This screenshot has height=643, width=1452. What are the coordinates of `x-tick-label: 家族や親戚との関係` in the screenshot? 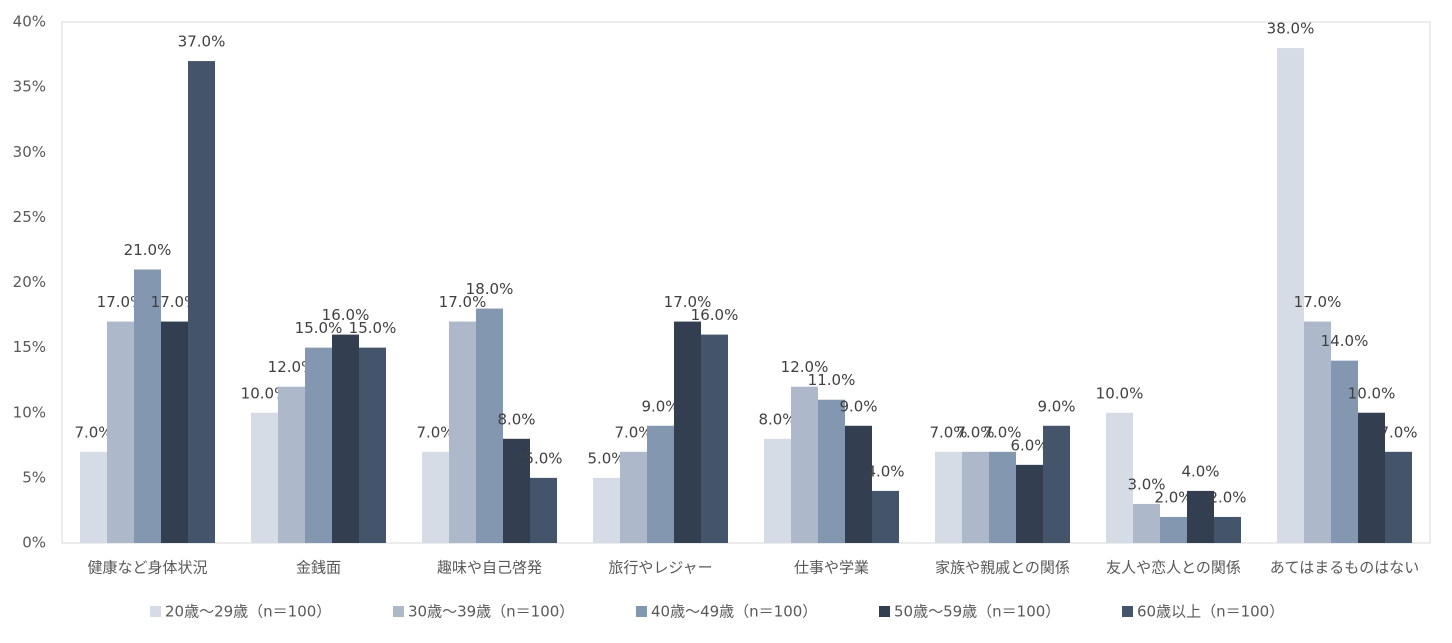 It's located at (1002, 568).